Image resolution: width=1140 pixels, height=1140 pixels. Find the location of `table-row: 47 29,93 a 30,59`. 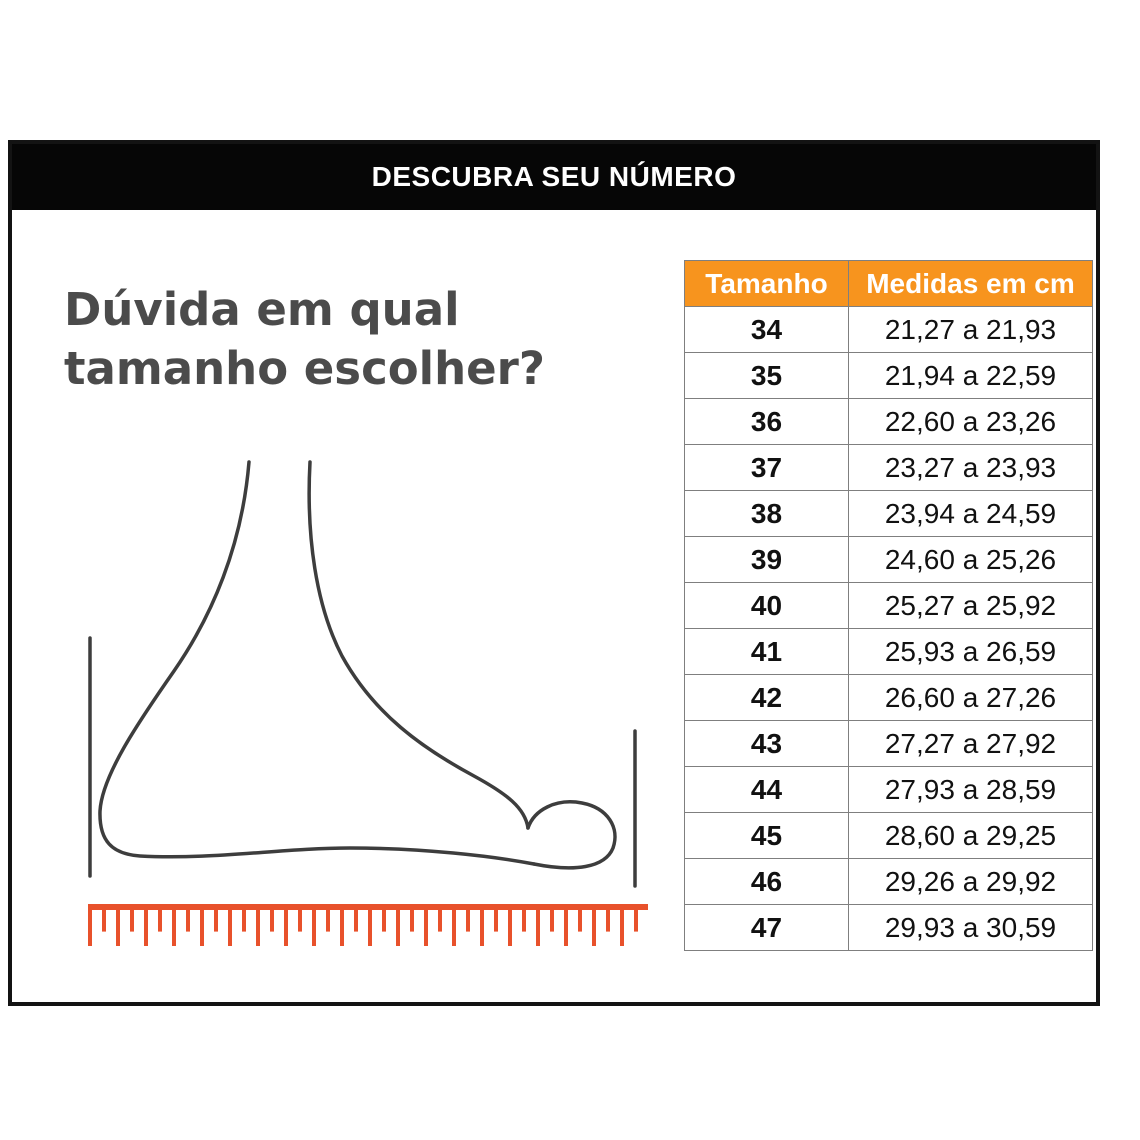

table-row: 47 29,93 a 30,59 is located at coordinates (888, 927).